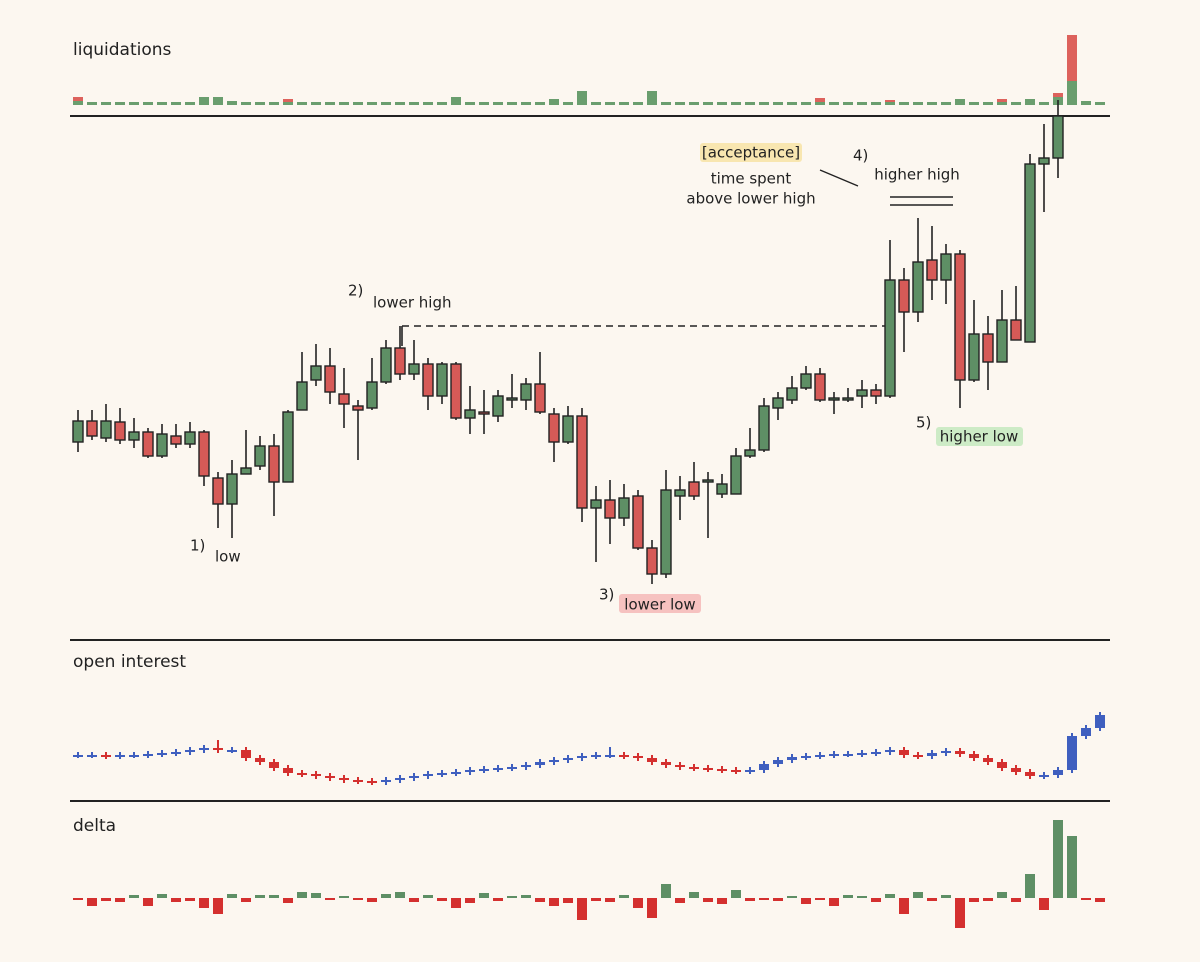 The image size is (1200, 962). I want to click on annotation: 1), so click(197, 546).